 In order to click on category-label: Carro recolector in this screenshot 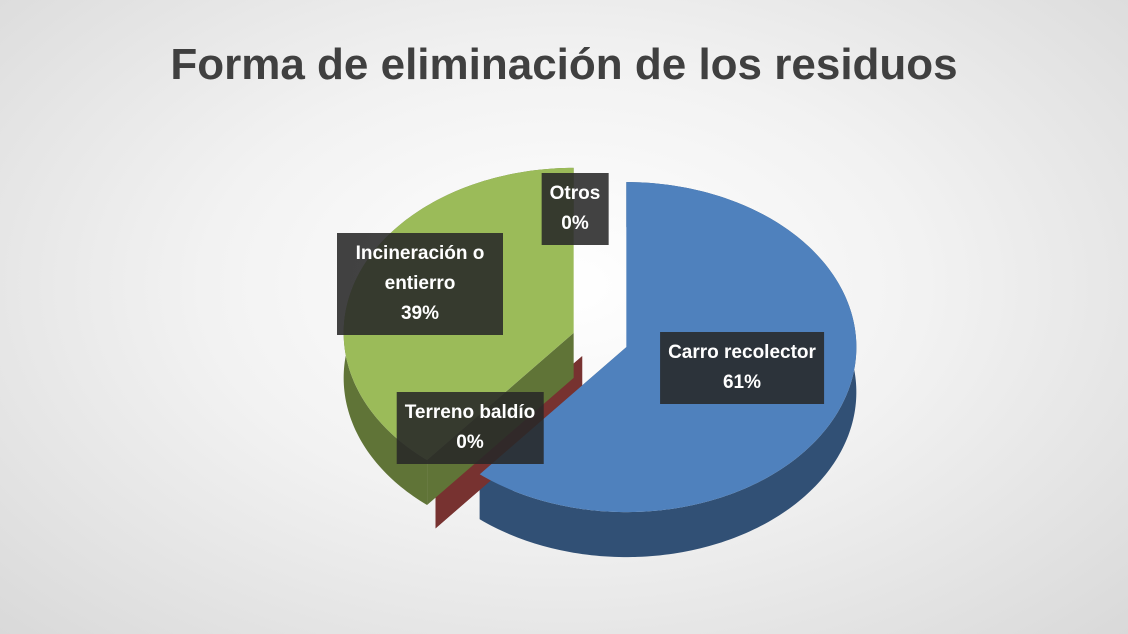, I will do `click(742, 352)`.